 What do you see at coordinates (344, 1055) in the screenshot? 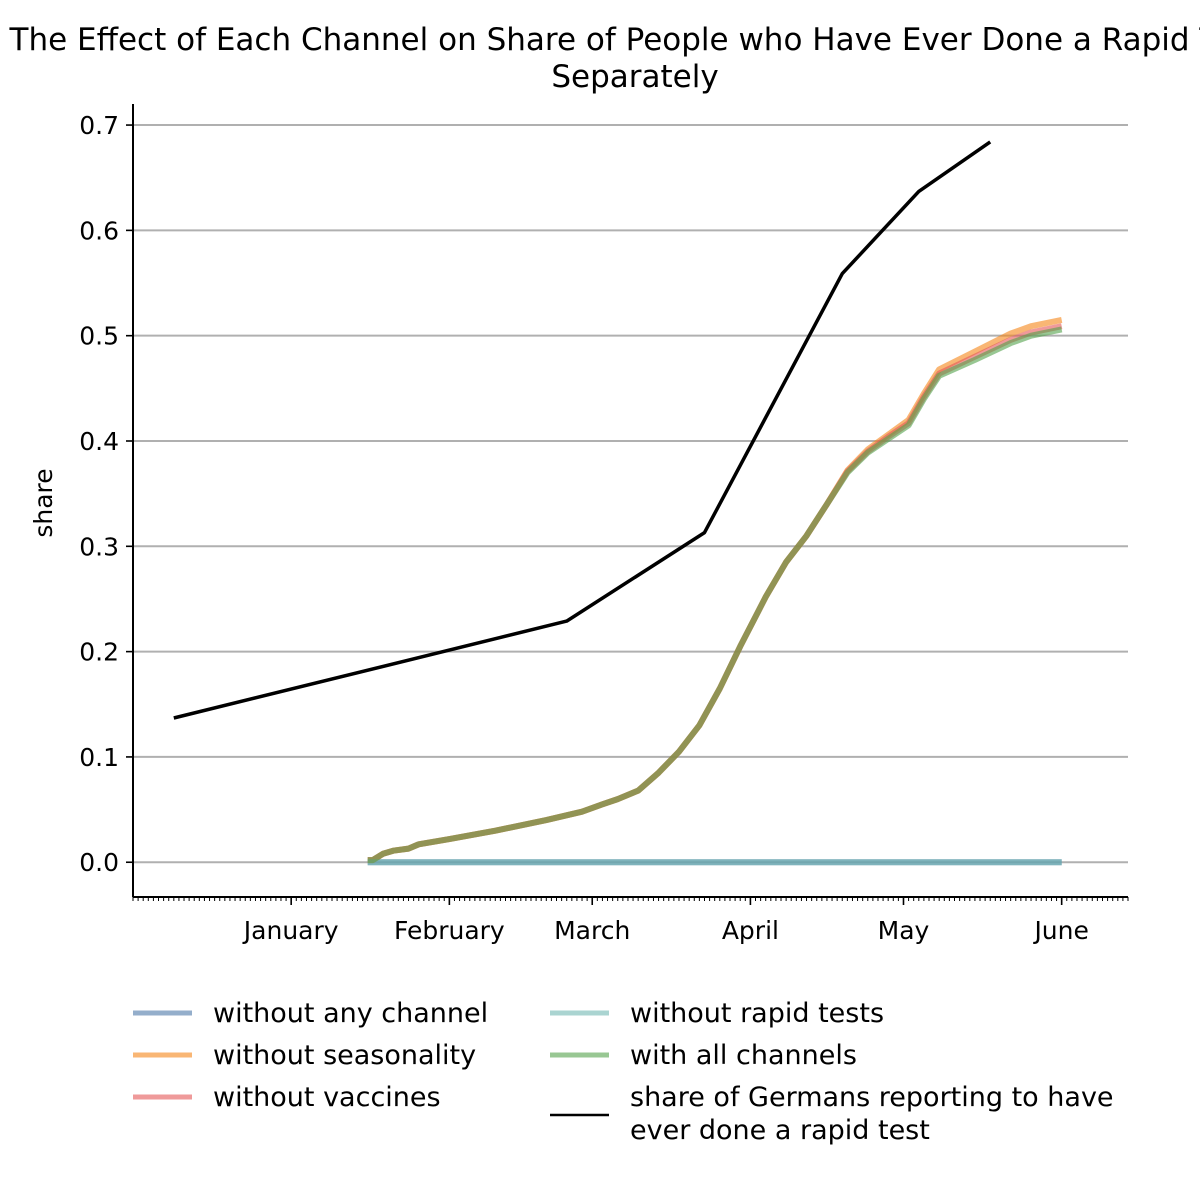
I see `legend-label-without-seasonality: without seasonality` at bounding box center [344, 1055].